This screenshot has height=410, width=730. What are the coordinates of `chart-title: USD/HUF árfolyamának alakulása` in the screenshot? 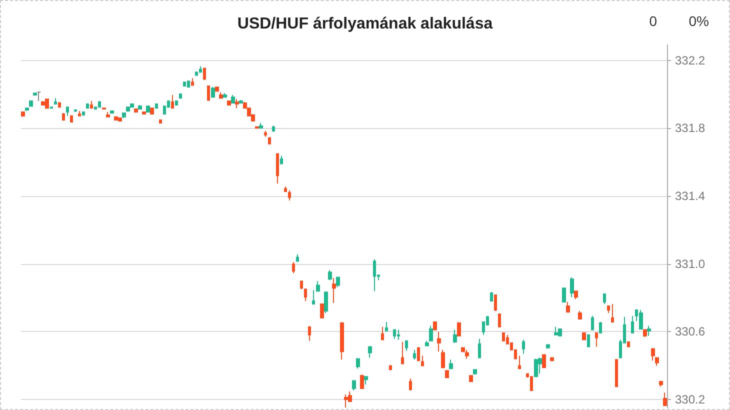 It's located at (365, 24).